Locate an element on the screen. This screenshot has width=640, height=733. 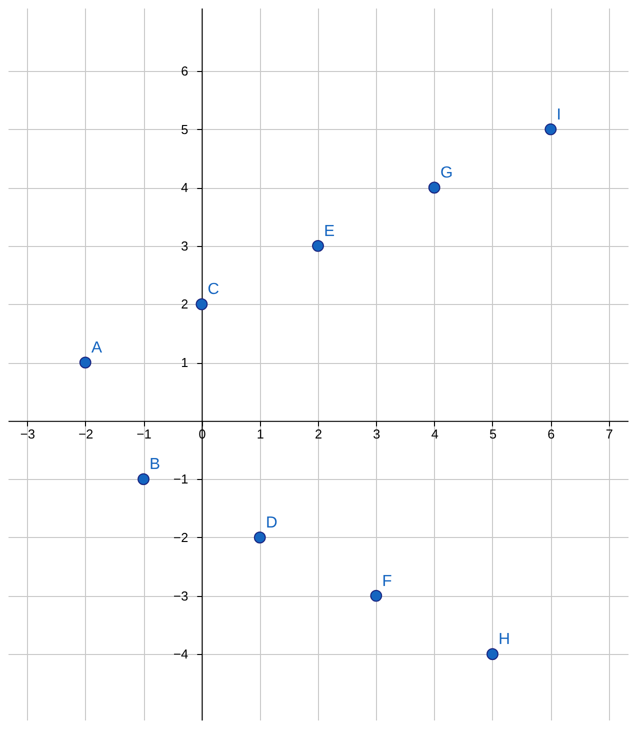
annotation: C is located at coordinates (214, 289).